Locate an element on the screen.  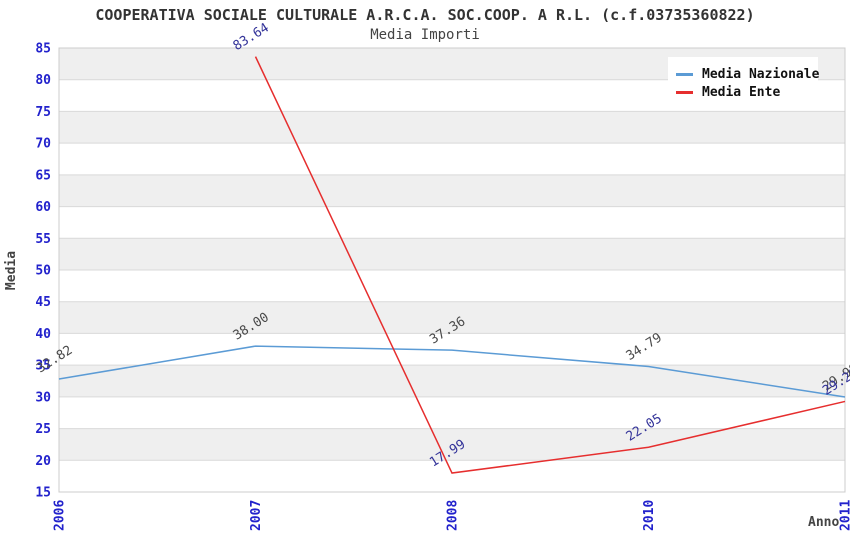
y-tick-label: 45 is located at coordinates (43, 302).